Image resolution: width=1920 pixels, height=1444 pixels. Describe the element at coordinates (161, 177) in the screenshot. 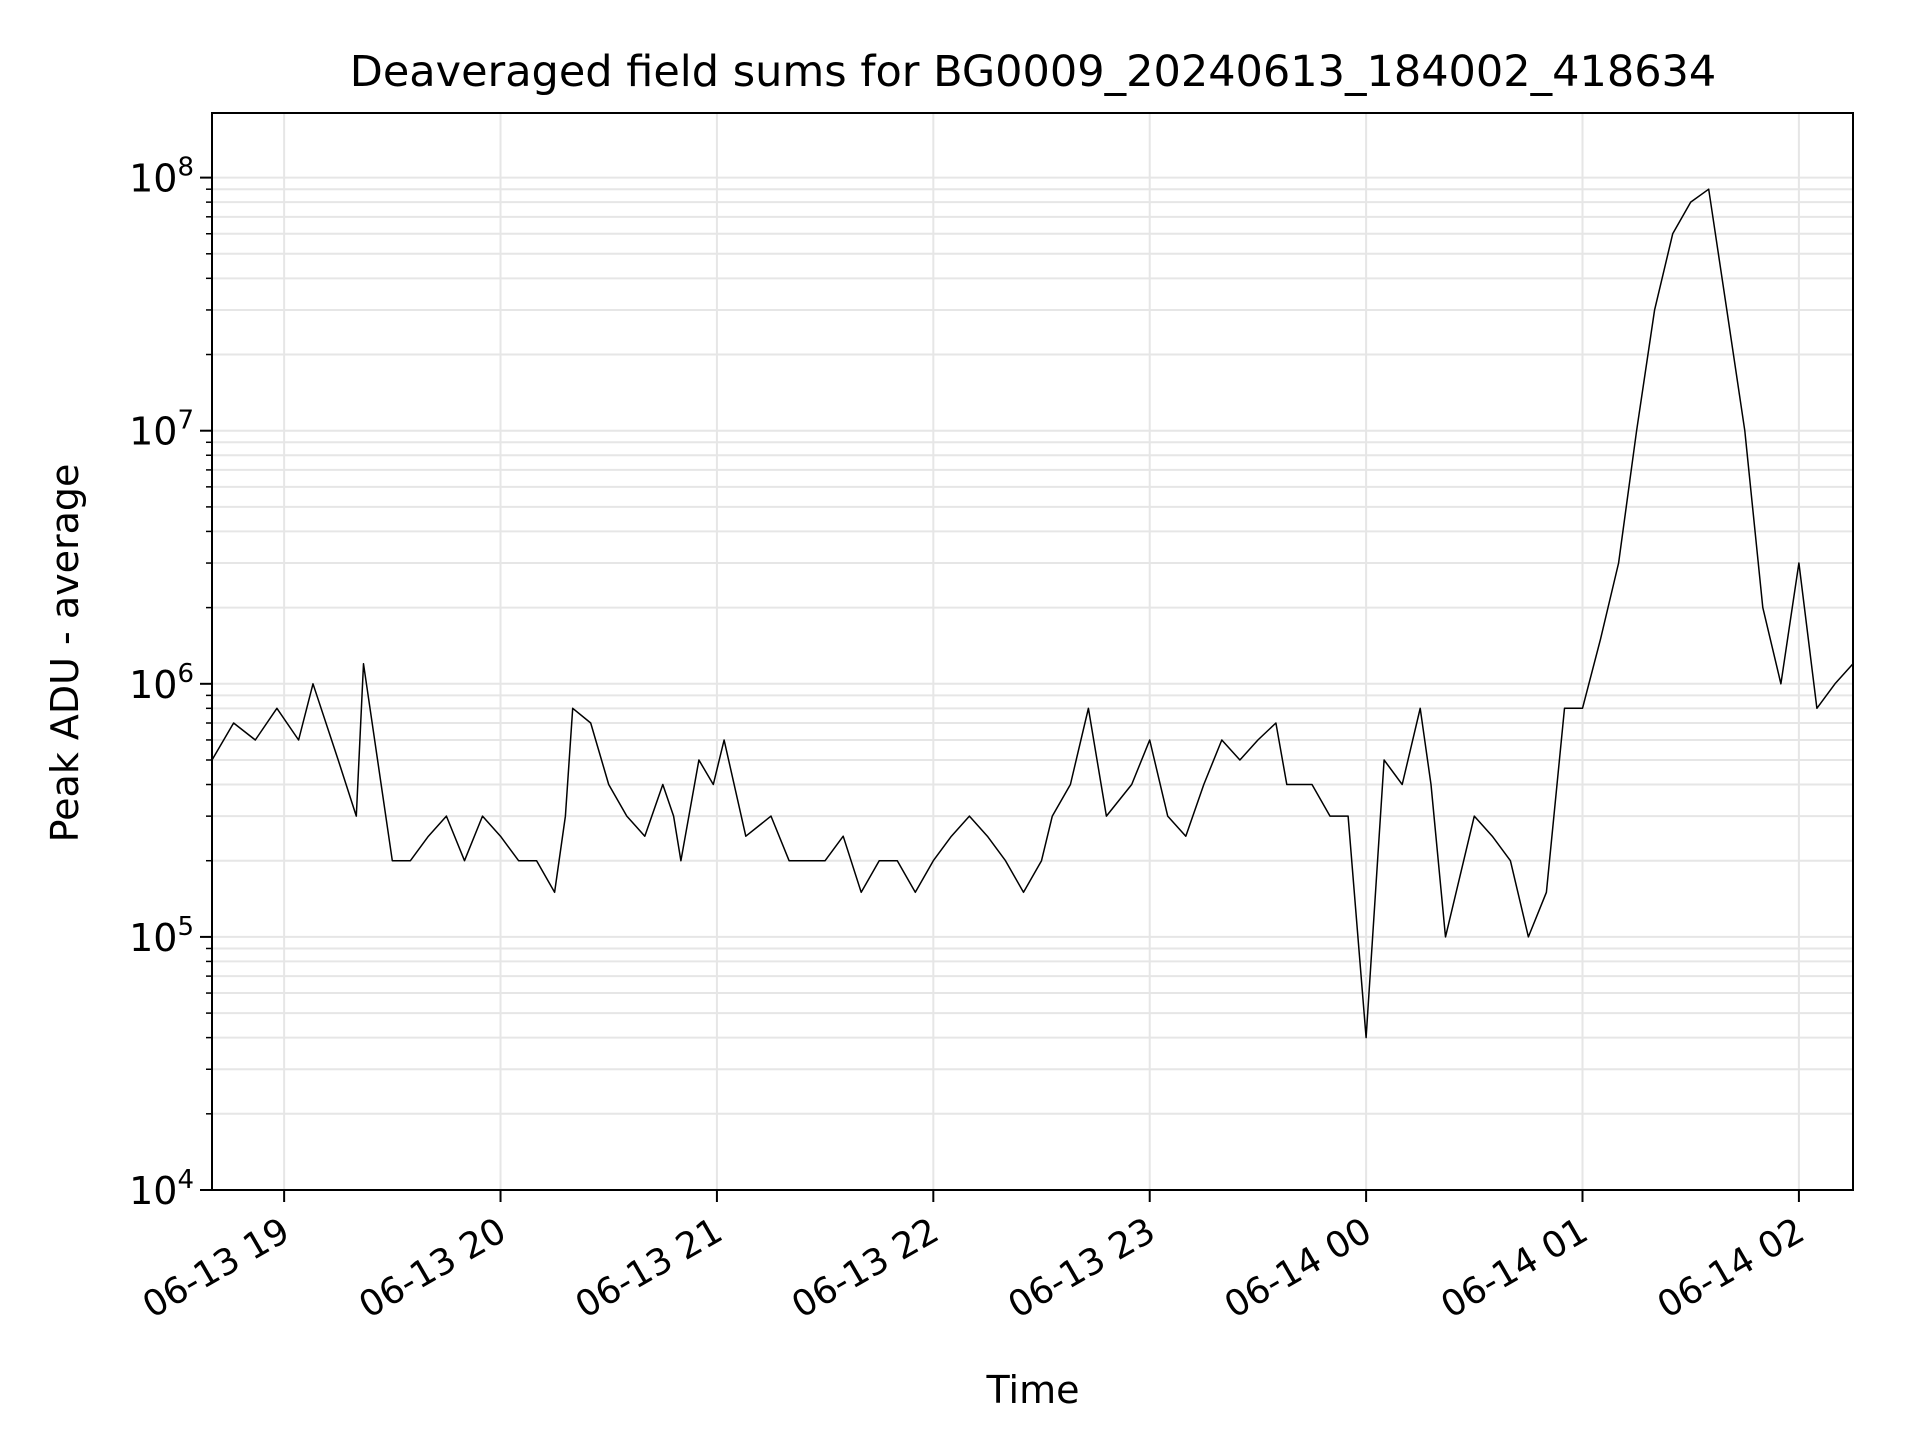

I see `y-tick-label: 108` at that location.